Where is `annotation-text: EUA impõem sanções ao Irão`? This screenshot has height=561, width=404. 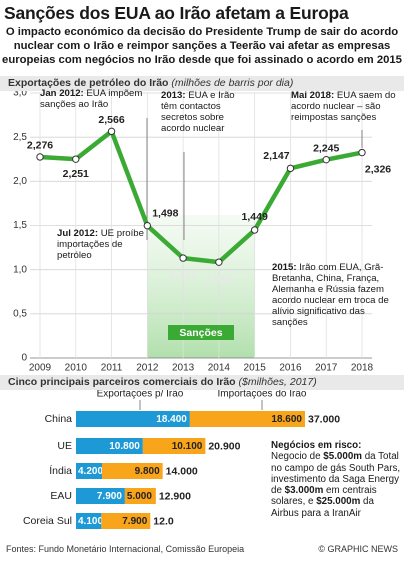
annotation-text: EUA impõem sanções ao Irão is located at coordinates (91, 99).